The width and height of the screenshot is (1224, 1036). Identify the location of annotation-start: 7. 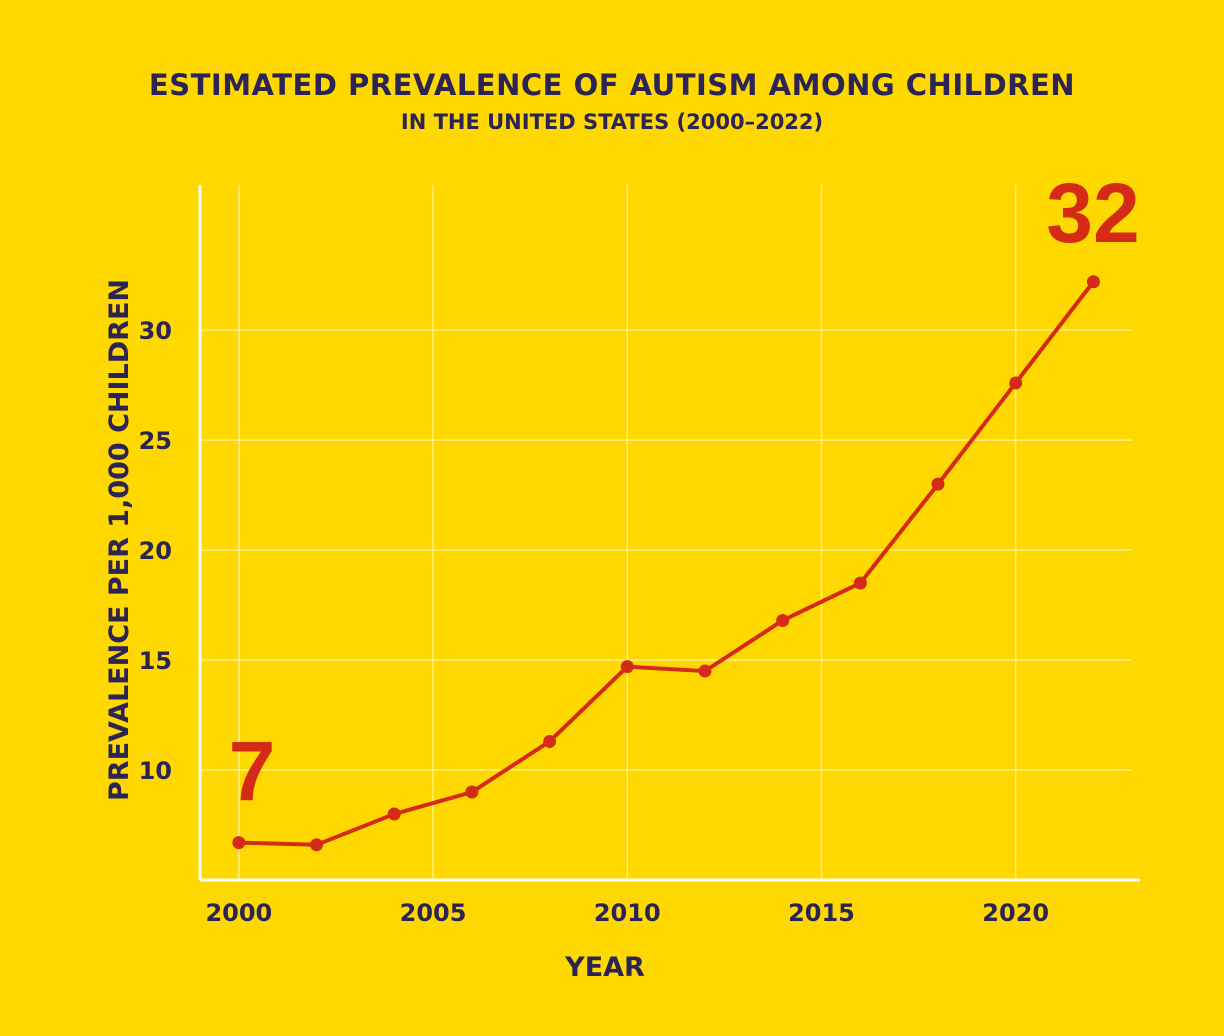
(252, 771).